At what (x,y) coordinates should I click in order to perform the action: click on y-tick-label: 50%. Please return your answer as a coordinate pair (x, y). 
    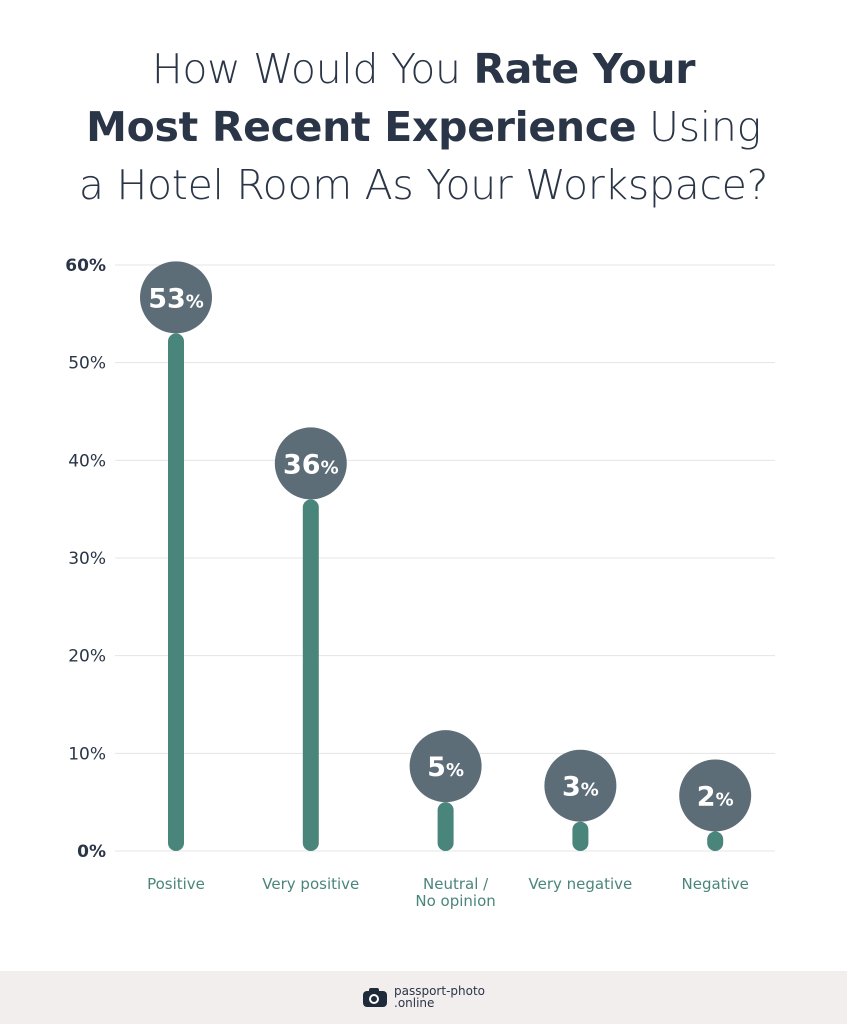
    Looking at the image, I should click on (87, 364).